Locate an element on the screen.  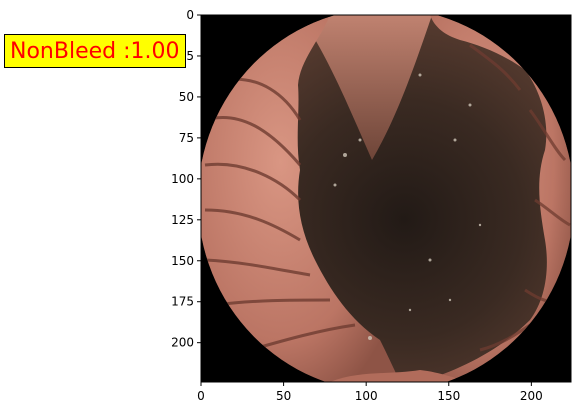
x-tick-label: 200 is located at coordinates (531, 396).